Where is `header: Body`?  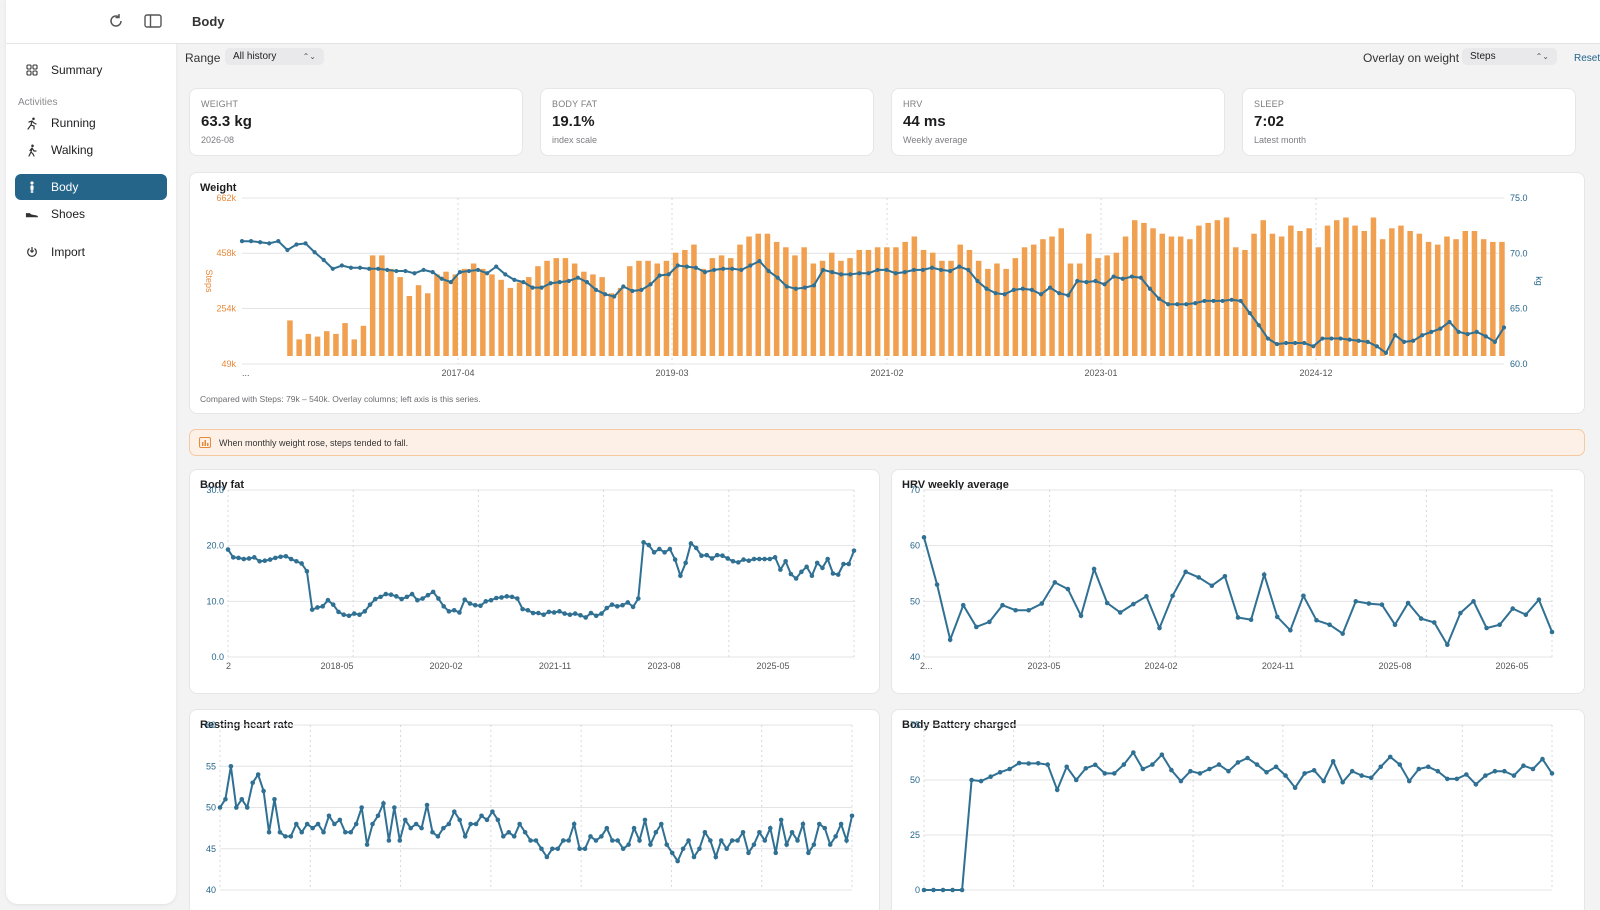
header: Body is located at coordinates (888, 22).